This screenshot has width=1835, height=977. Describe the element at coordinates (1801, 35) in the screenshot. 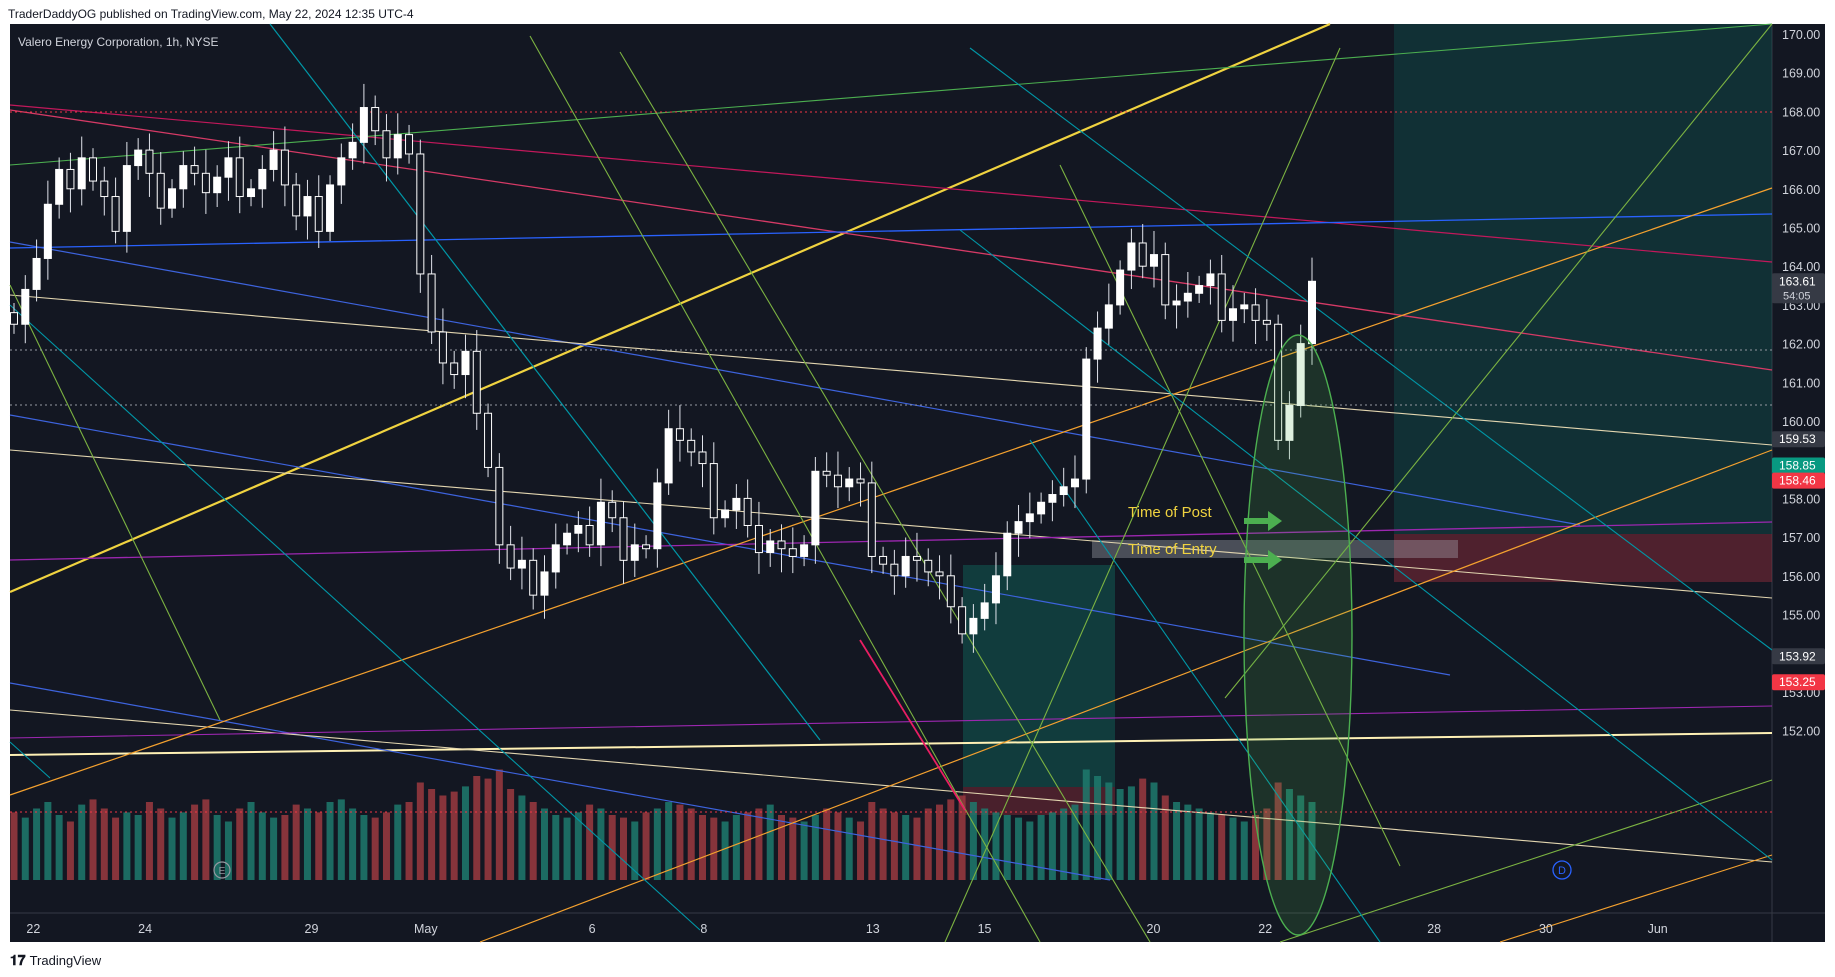

I see `y-tick-label: 170.00` at that location.